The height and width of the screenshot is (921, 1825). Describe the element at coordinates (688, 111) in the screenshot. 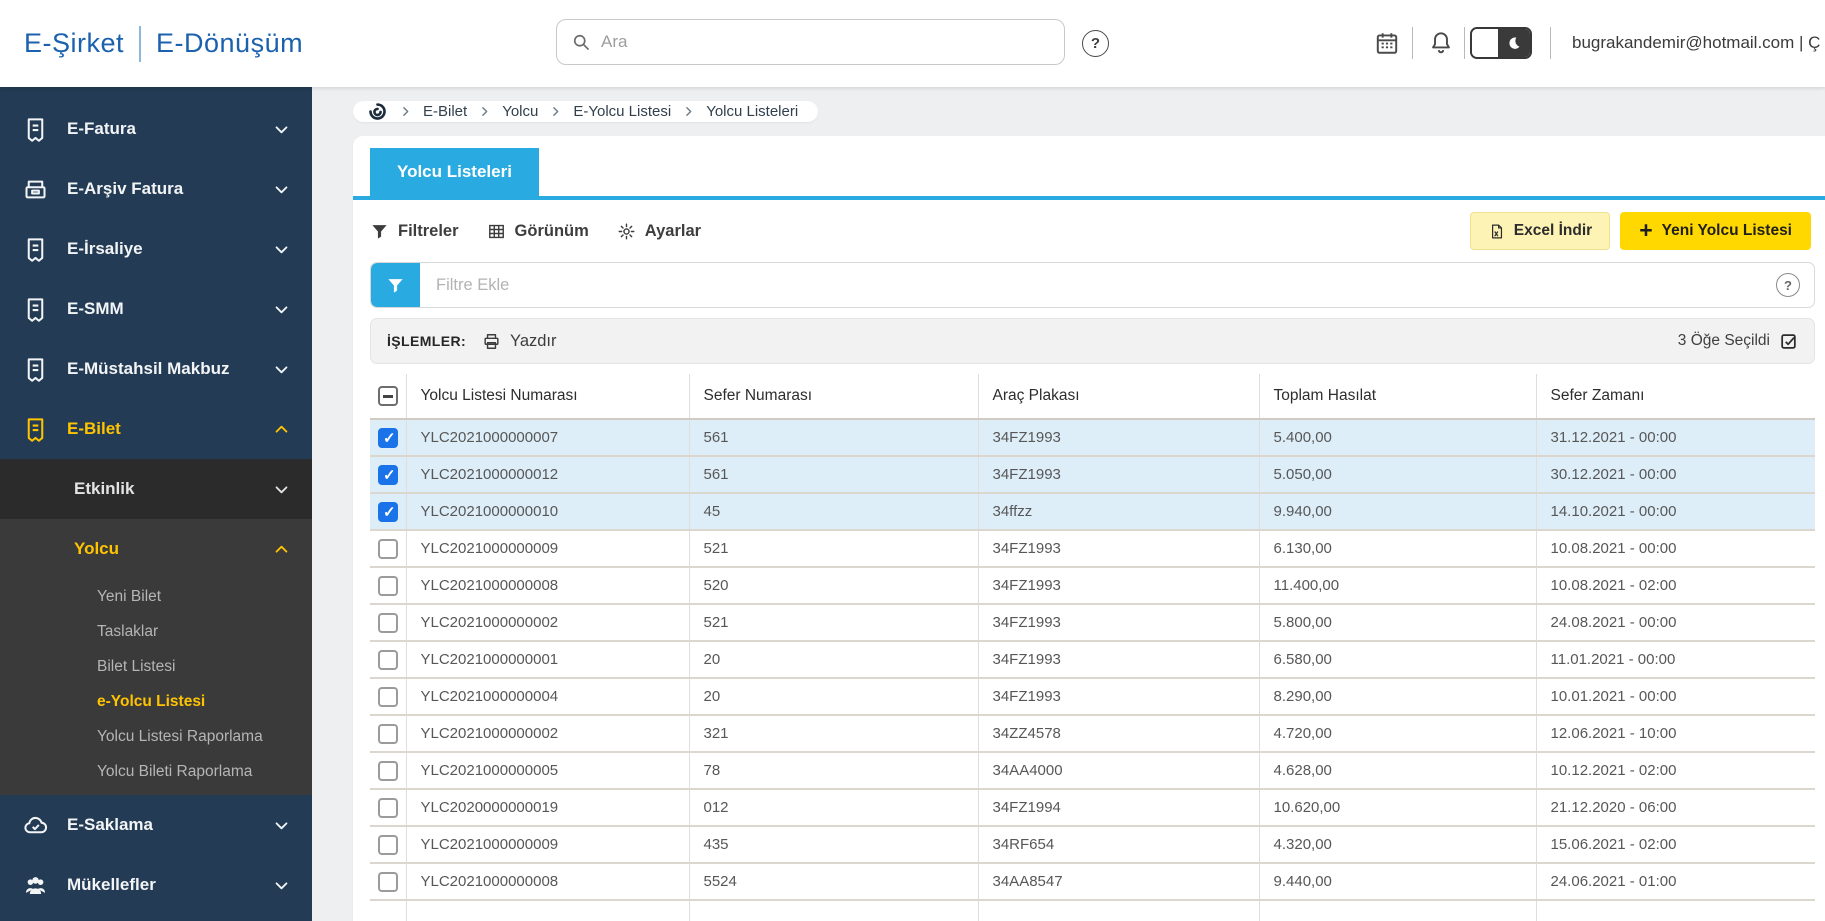

I see `chevron-right-icon` at that location.